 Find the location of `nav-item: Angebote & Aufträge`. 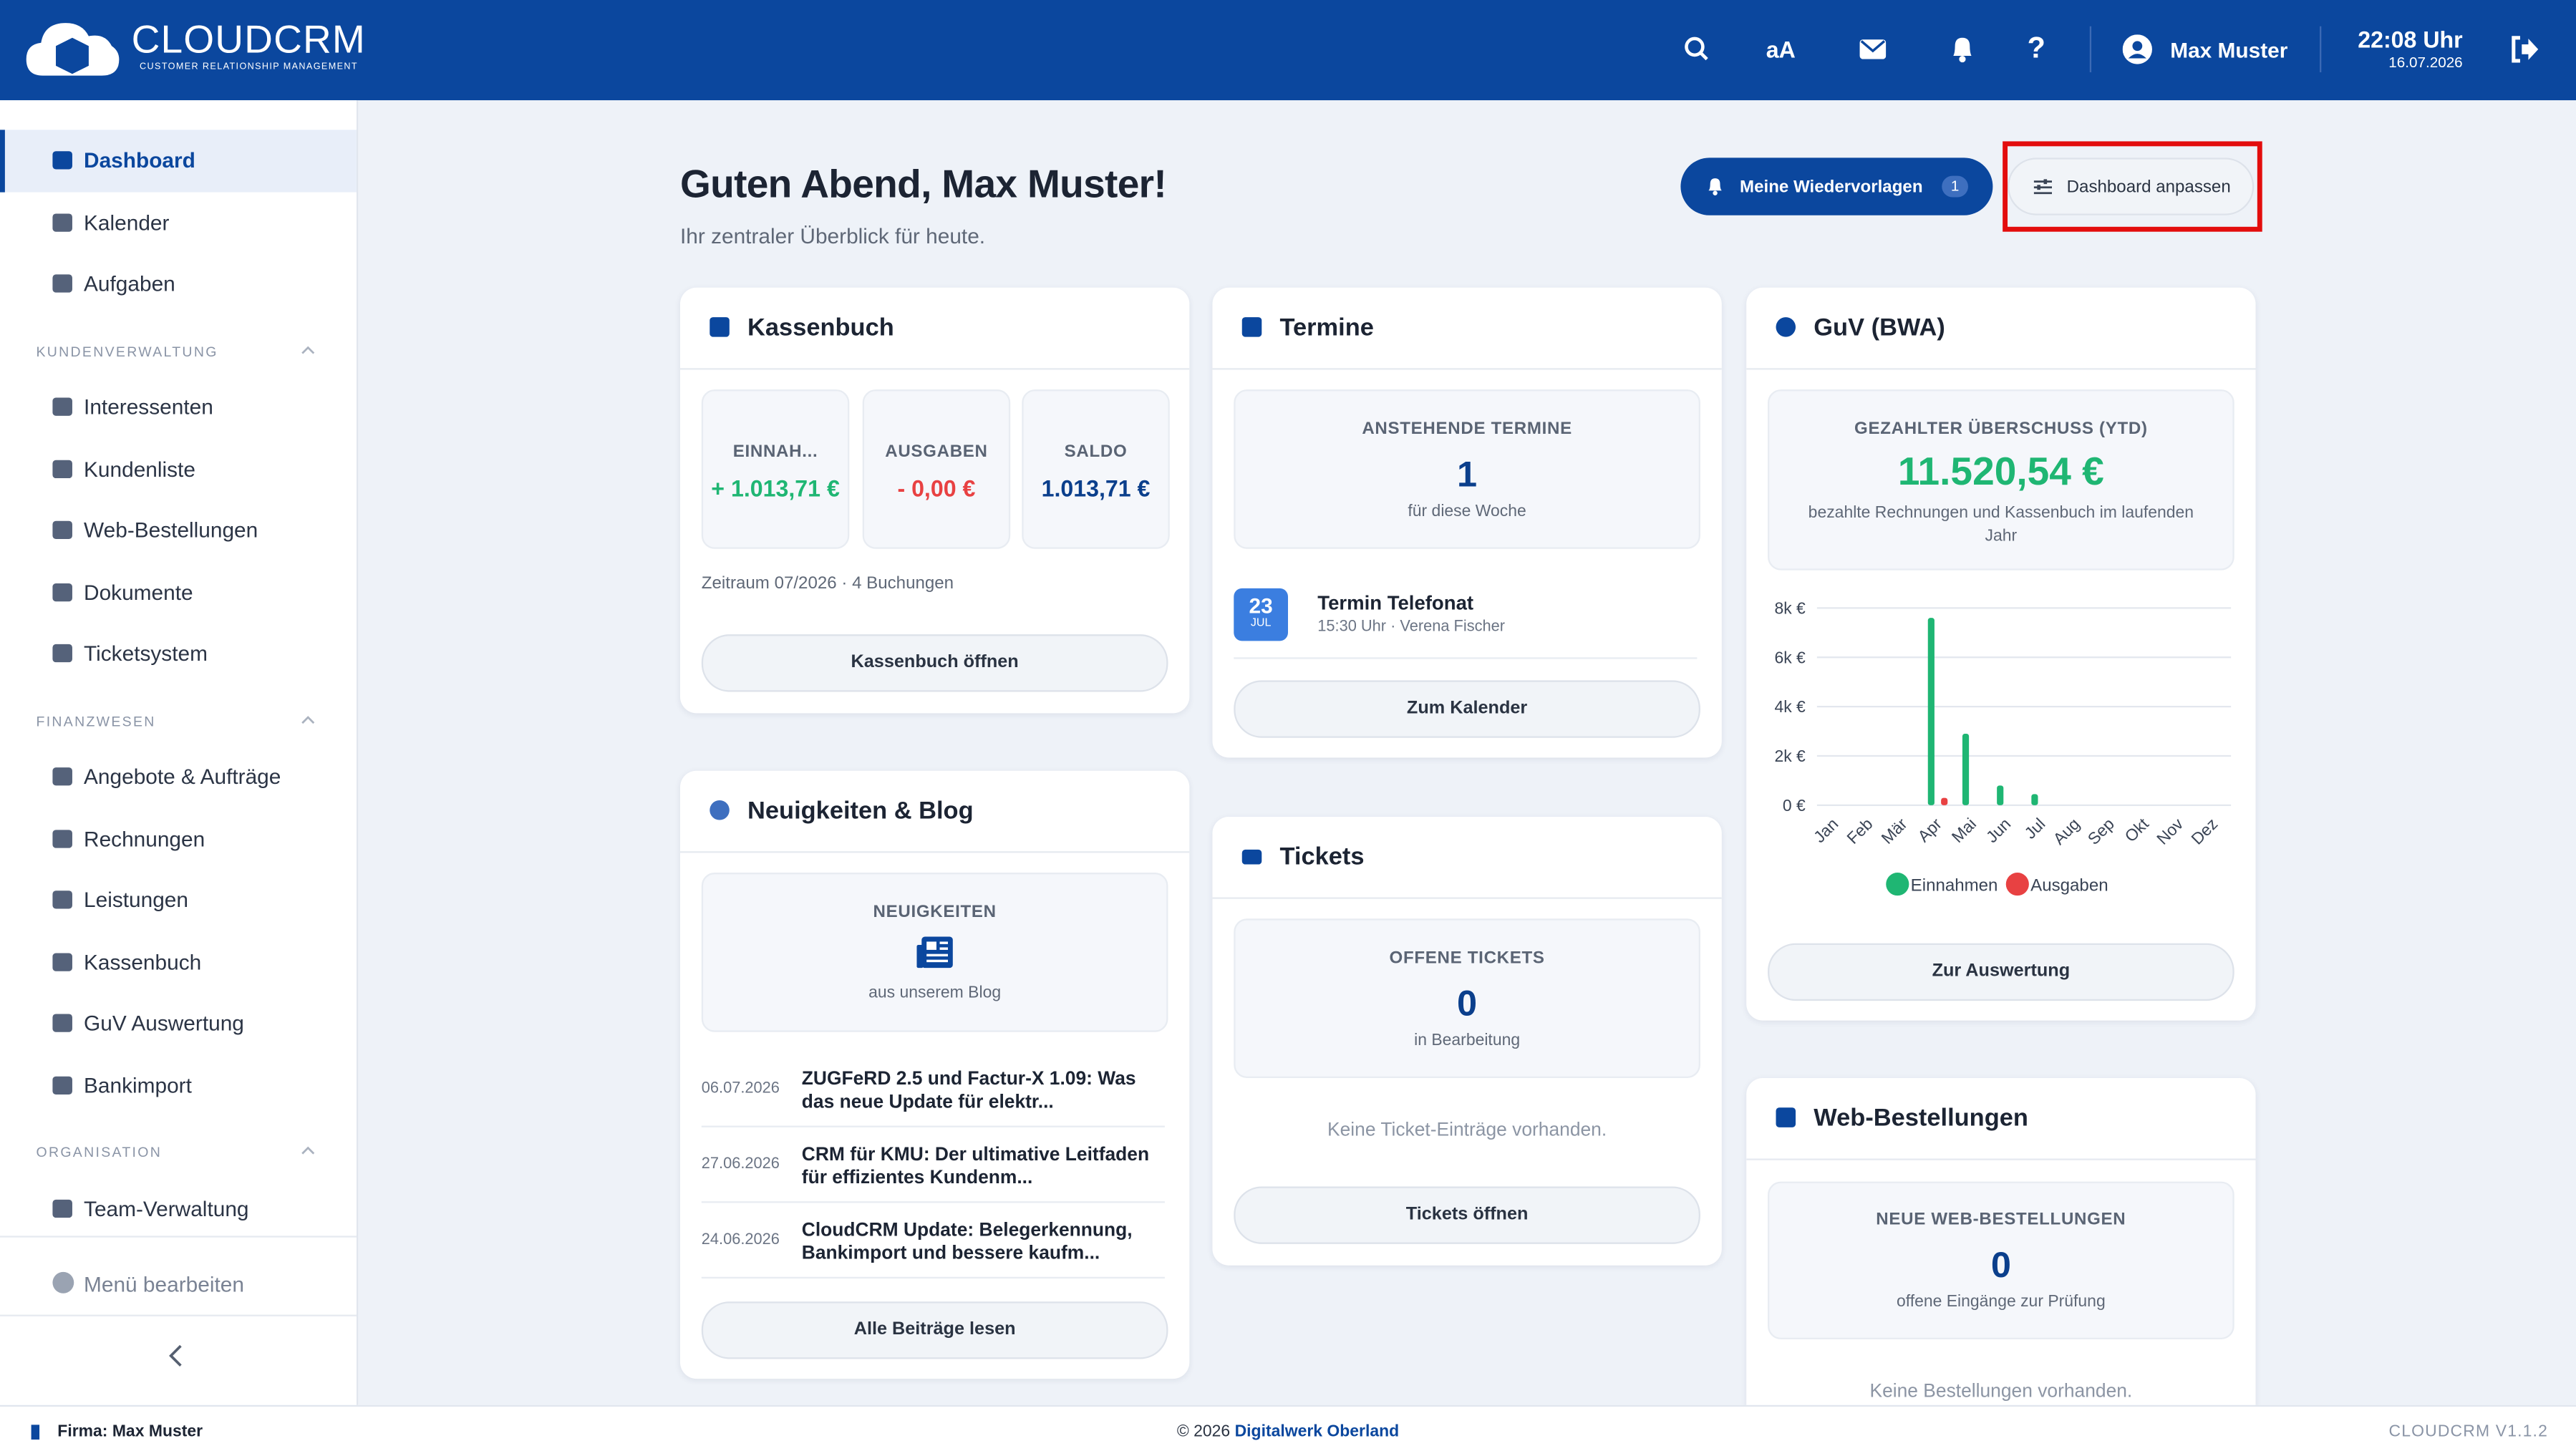

nav-item: Angebote & Aufträge is located at coordinates (179, 776).